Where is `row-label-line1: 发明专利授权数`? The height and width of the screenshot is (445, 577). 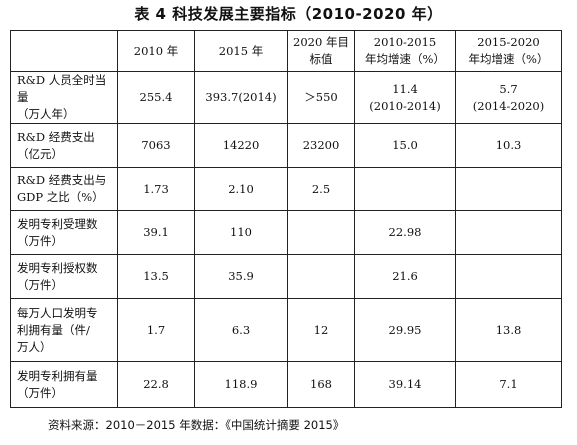 row-label-line1: 发明专利授权数 is located at coordinates (57, 267).